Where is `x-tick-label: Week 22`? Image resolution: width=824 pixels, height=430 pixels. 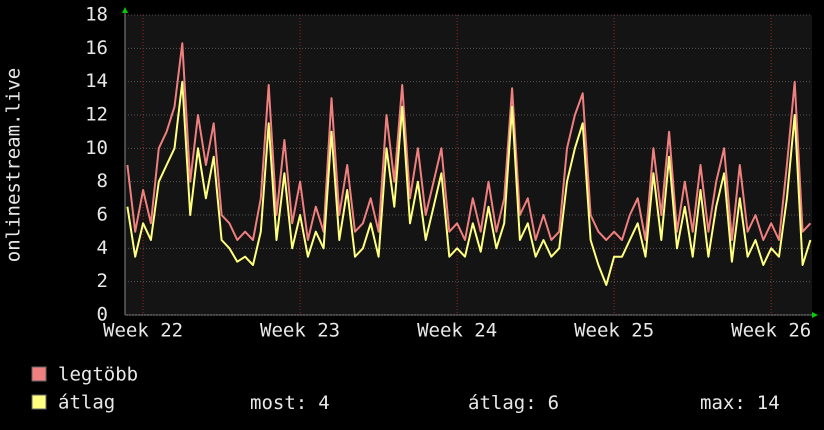
x-tick-label: Week 22 is located at coordinates (143, 331).